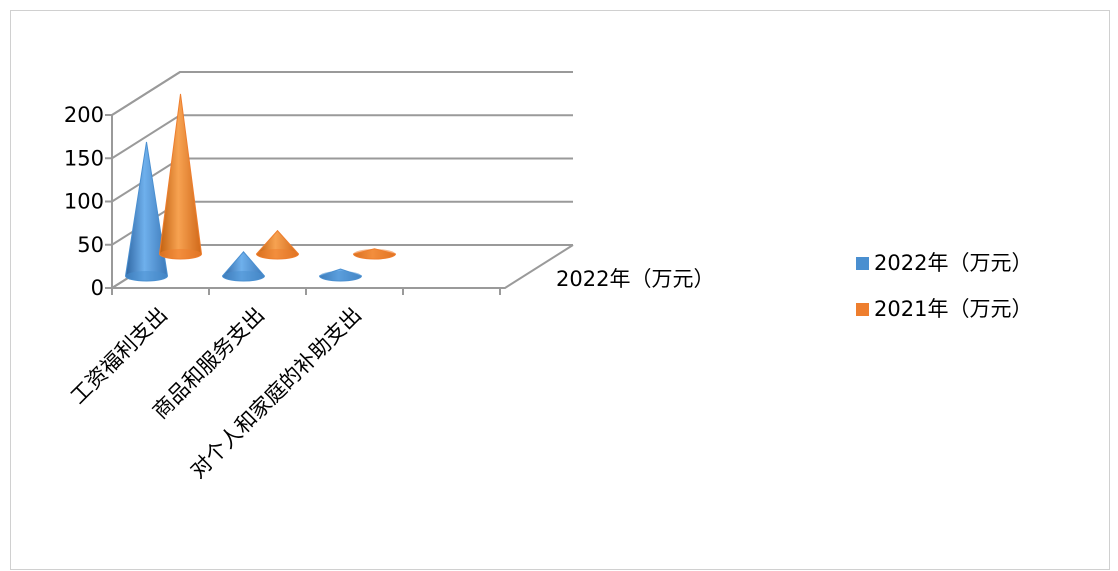 The width and height of the screenshot is (1118, 571). What do you see at coordinates (90, 245) in the screenshot?
I see `y-tick-label: 50` at bounding box center [90, 245].